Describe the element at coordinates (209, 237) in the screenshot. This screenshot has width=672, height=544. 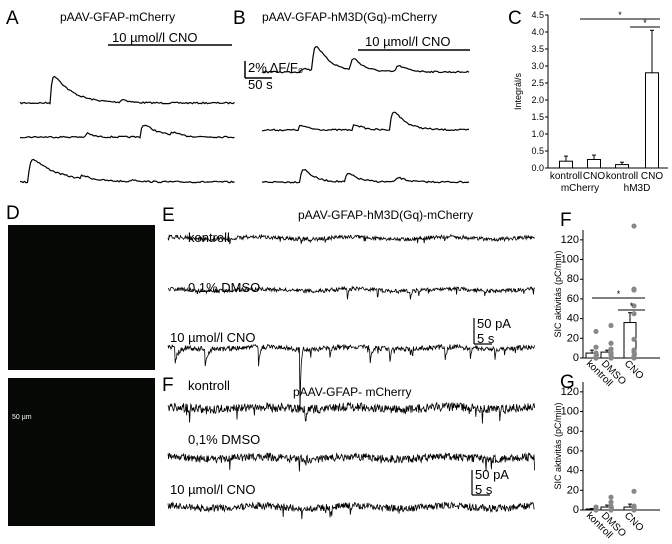
I see `panel-e-row-1: kontroll` at that location.